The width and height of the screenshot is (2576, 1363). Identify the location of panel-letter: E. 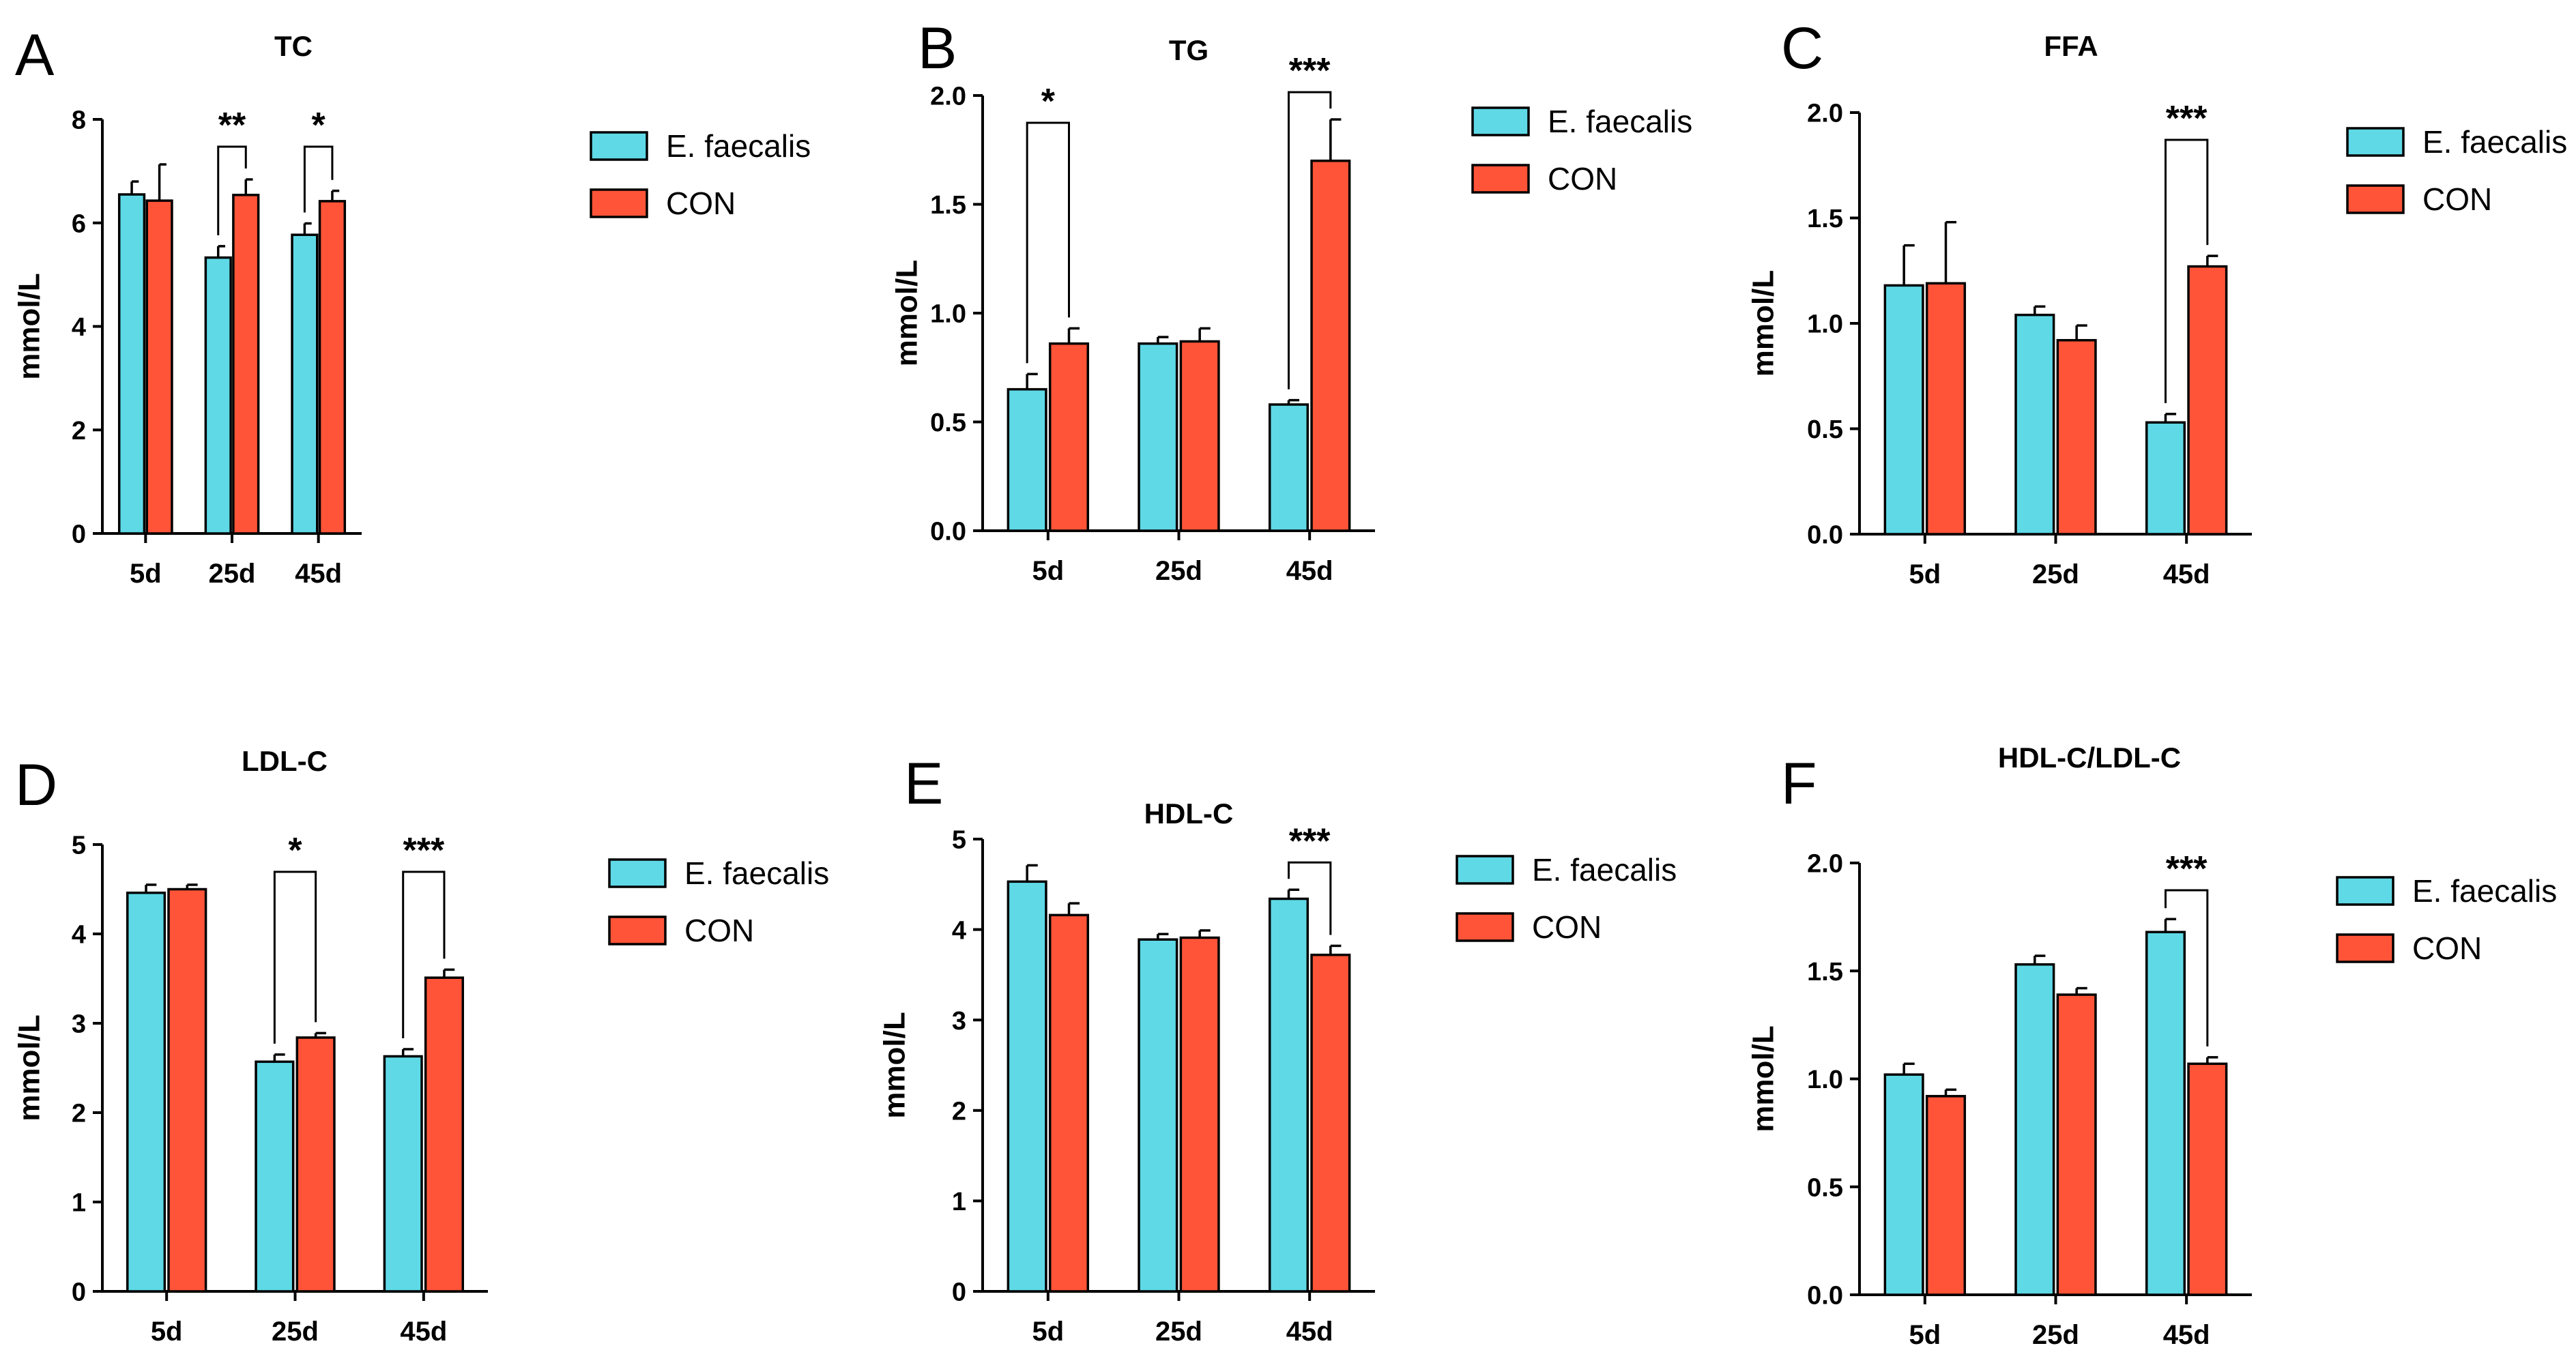
(923, 784).